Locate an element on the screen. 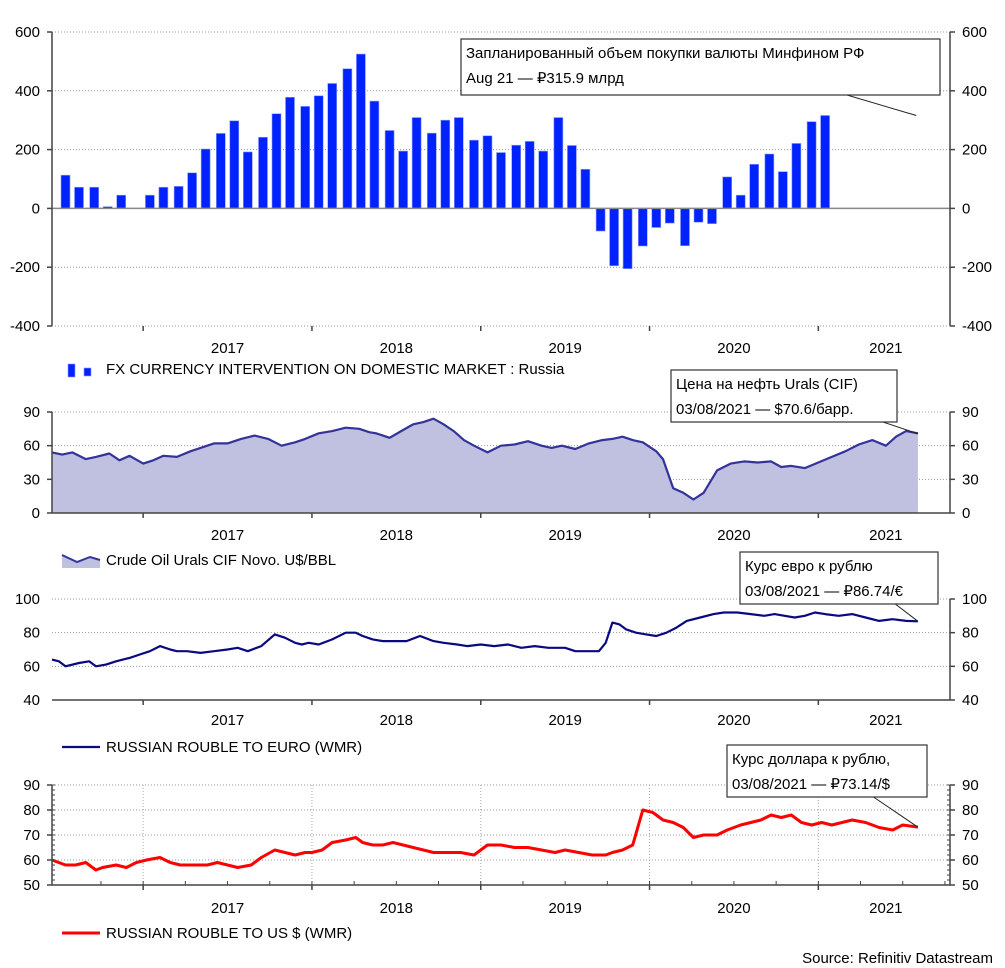 Image resolution: width=1005 pixels, height=968 pixels. area-fill is located at coordinates (485, 465).